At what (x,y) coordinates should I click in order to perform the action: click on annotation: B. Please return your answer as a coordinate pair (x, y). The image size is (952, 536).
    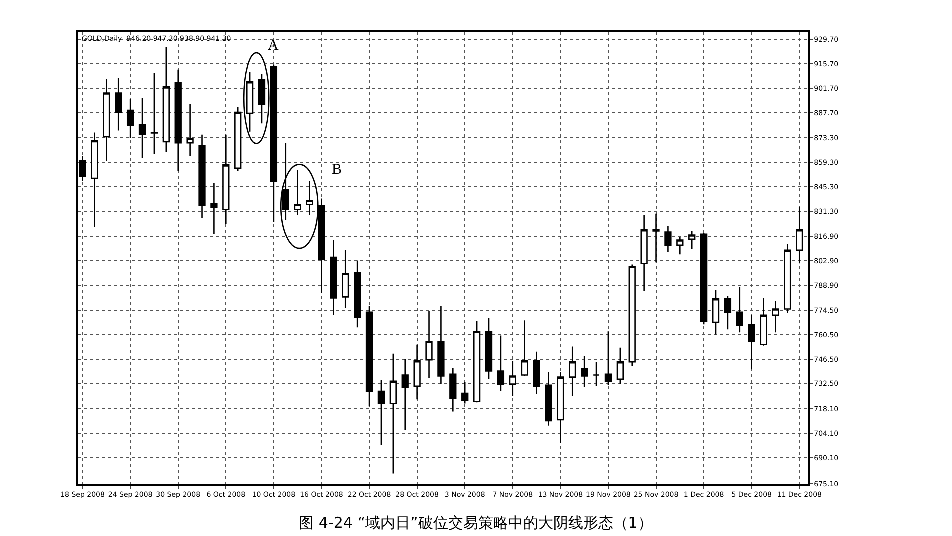
    Looking at the image, I should click on (337, 170).